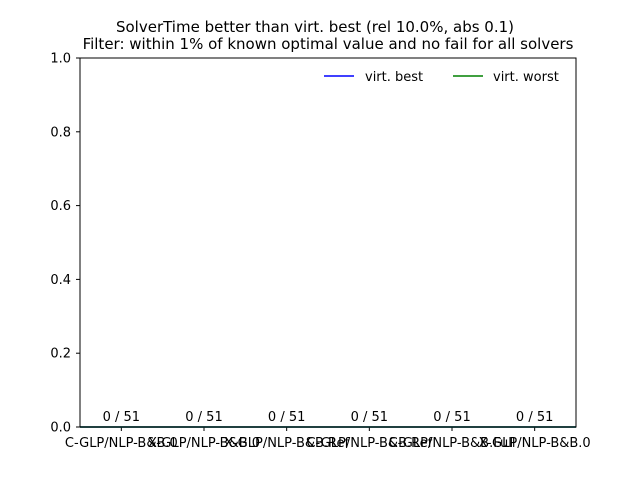  Describe the element at coordinates (60, 206) in the screenshot. I see `y-tick-label: 0.6` at that location.